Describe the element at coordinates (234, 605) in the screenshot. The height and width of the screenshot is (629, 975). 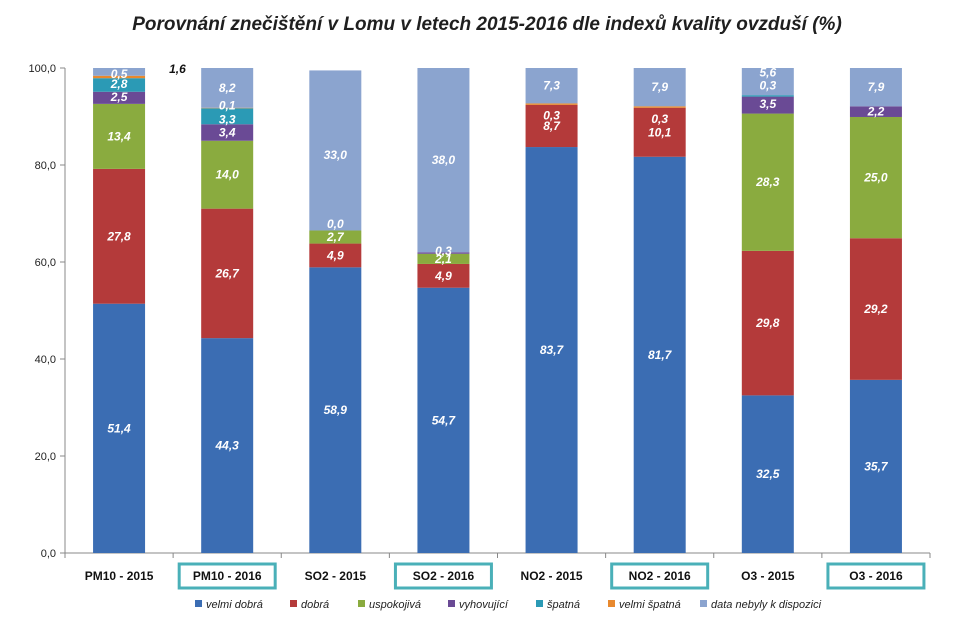
I see `legend-entry: velmi dobrá` at that location.